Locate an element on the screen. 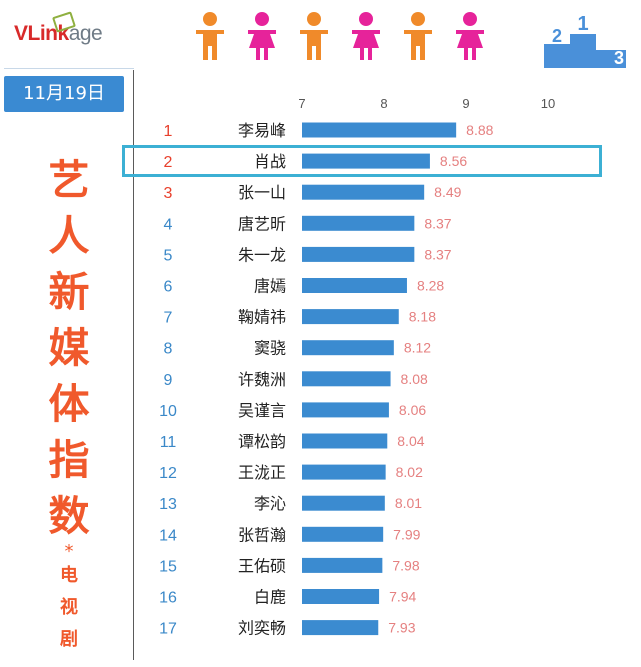  score-label: 8.04 is located at coordinates (410, 441).